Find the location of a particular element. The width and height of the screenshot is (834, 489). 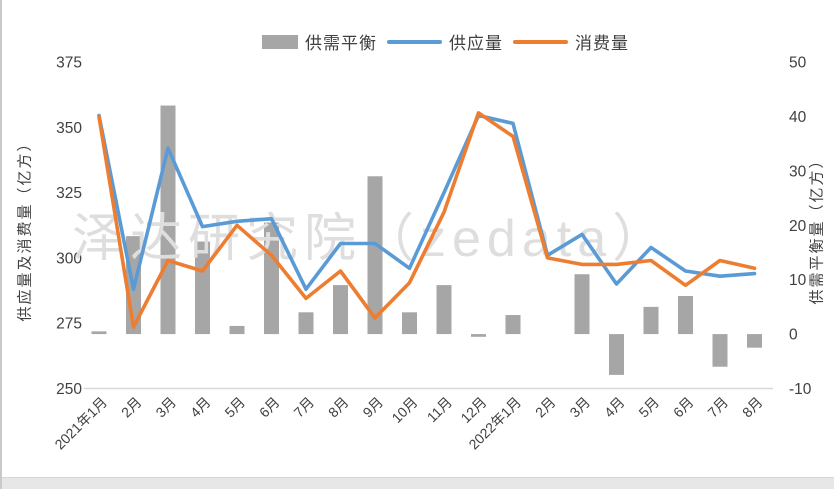

legend-item-balance: 供需平衡 is located at coordinates (319, 41).